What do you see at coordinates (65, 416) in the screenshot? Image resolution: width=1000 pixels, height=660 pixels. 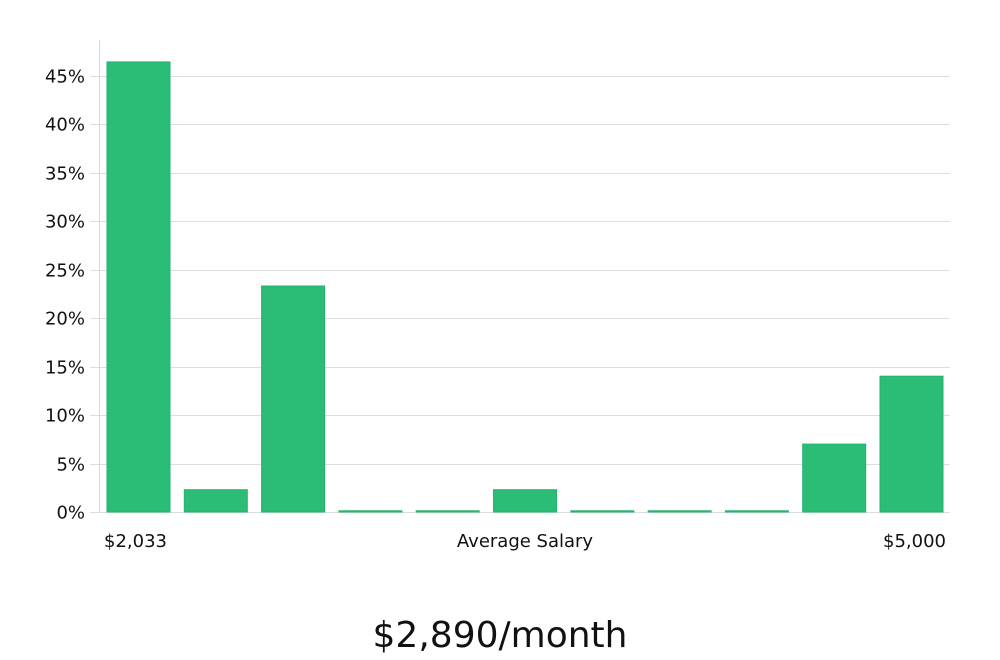 I see `y-tick-label: 10%` at bounding box center [65, 416].